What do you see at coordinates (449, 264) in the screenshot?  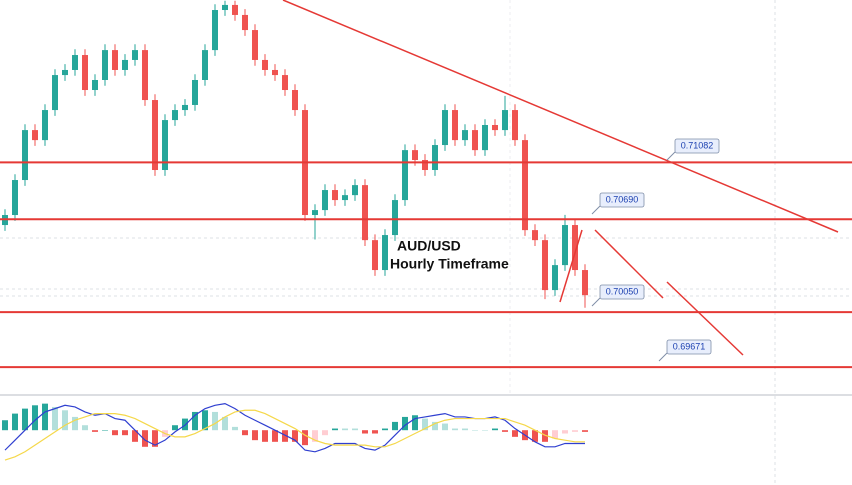 I see `annotation: Hourly Timeframe` at bounding box center [449, 264].